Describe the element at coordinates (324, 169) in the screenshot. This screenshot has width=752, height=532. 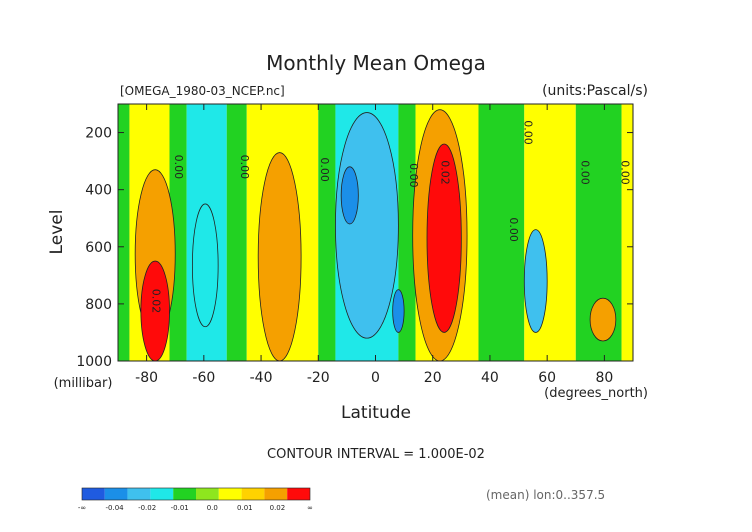
I see `contour-label-2: 0.00` at that location.